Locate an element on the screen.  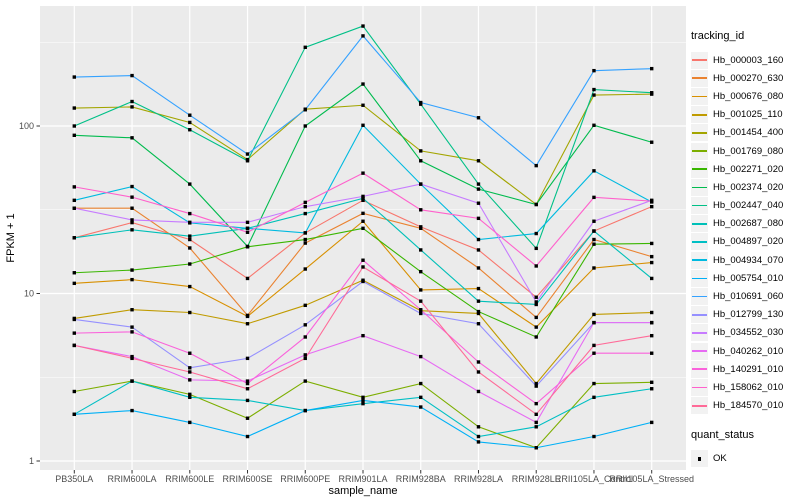
x-tick-label: RRIM928BA is located at coordinates (421, 479).